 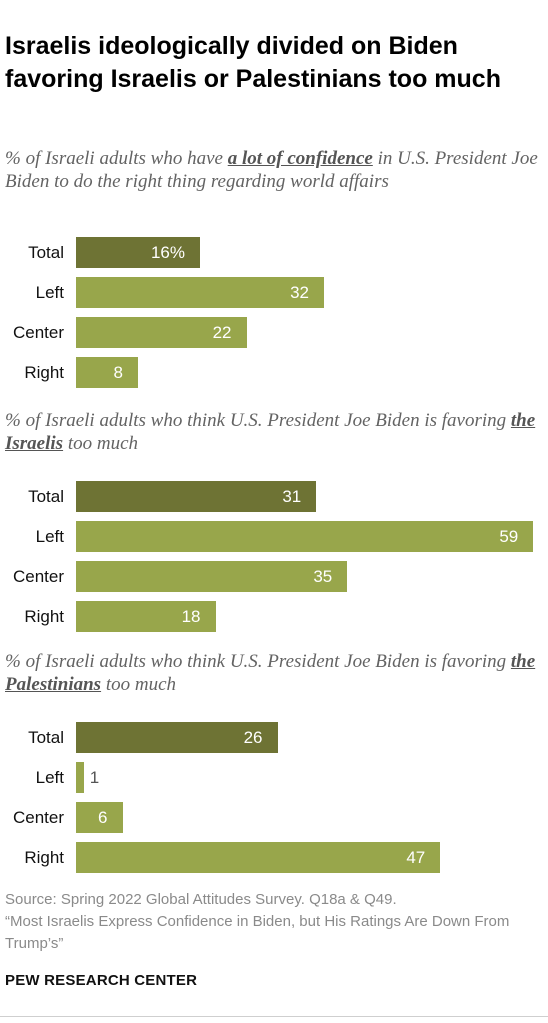 What do you see at coordinates (191, 616) in the screenshot?
I see `data-label: 18` at bounding box center [191, 616].